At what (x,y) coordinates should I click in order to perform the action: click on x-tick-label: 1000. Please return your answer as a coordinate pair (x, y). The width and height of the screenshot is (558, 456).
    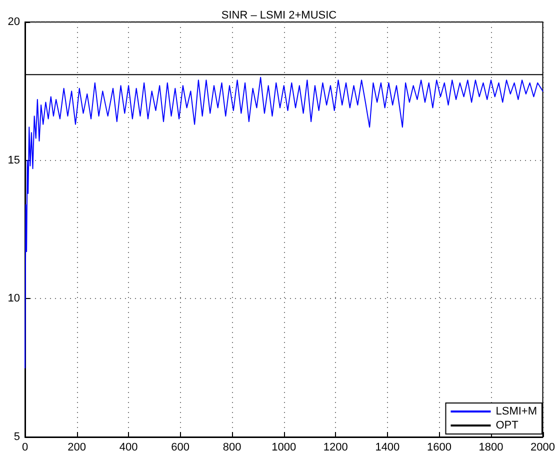
    Looking at the image, I should click on (284, 448).